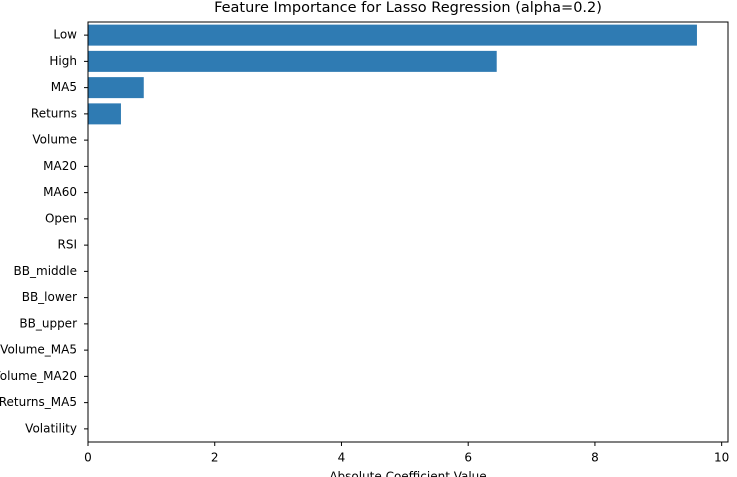  Describe the element at coordinates (342, 458) in the screenshot. I see `x-tick-label: 4` at that location.